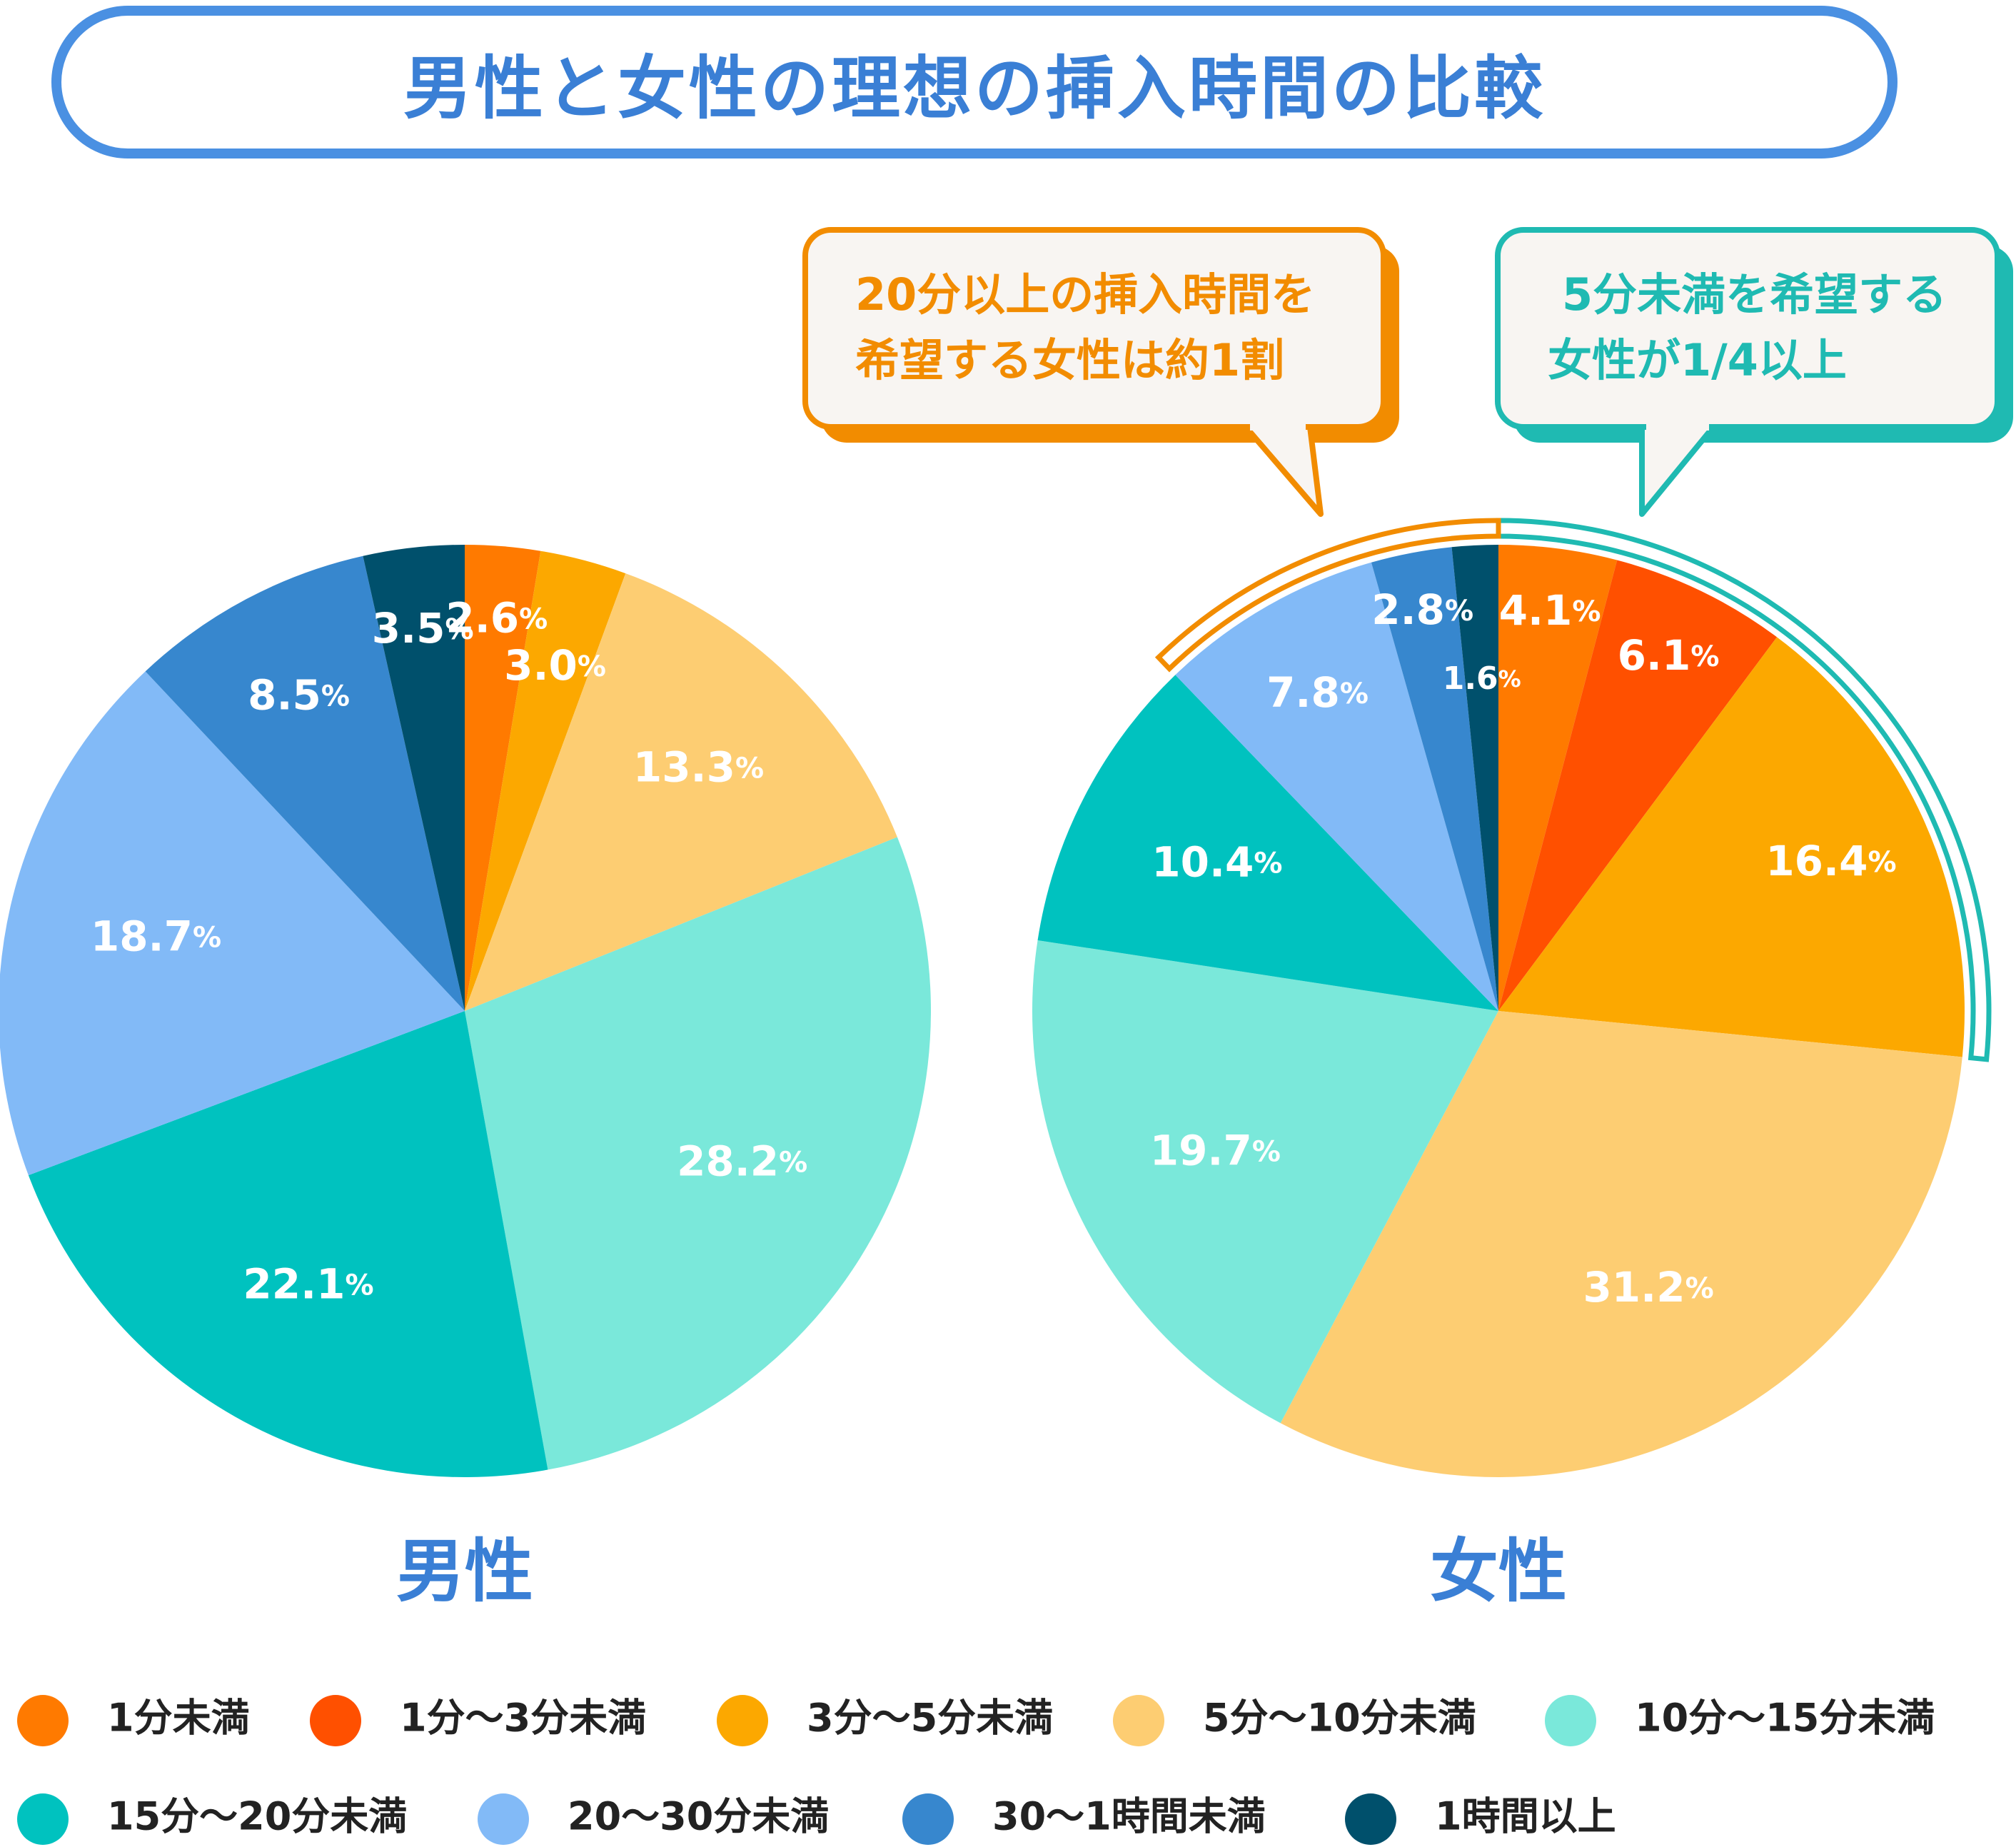 Image resolution: width=2016 pixels, height=1847 pixels. I want to click on data-label-value: 16.4, so click(1816, 861).